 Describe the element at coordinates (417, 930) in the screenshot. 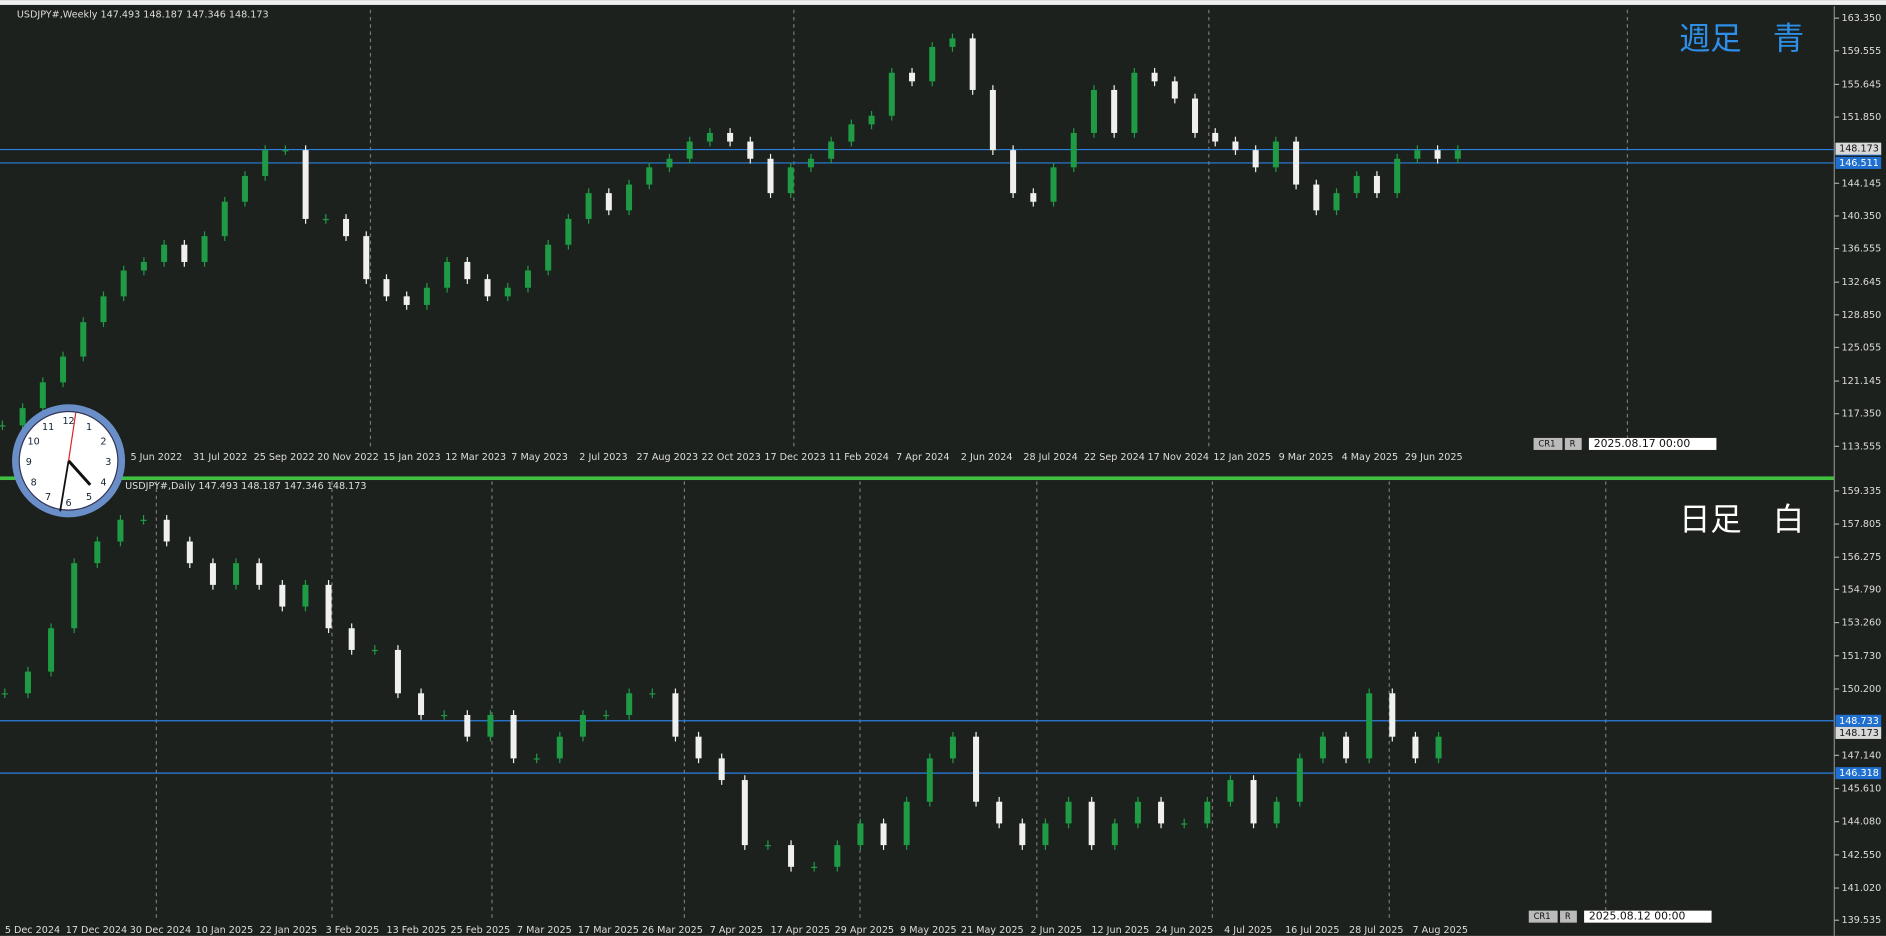

I see `x-tick-label: 13 Feb 2025` at that location.